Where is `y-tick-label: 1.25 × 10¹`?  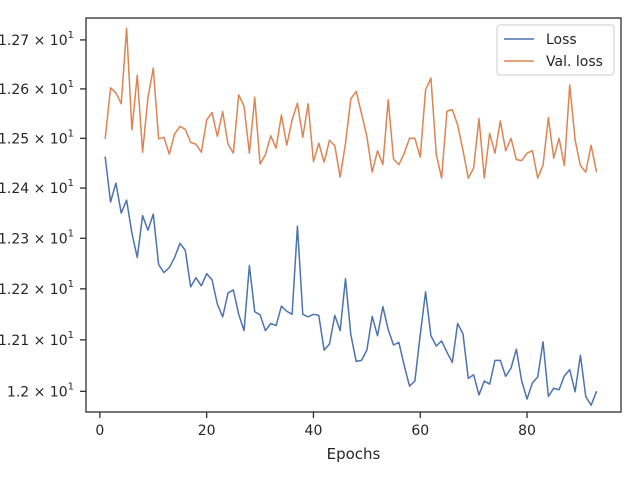 y-tick-label: 1.25 × 10¹ is located at coordinates (37, 137).